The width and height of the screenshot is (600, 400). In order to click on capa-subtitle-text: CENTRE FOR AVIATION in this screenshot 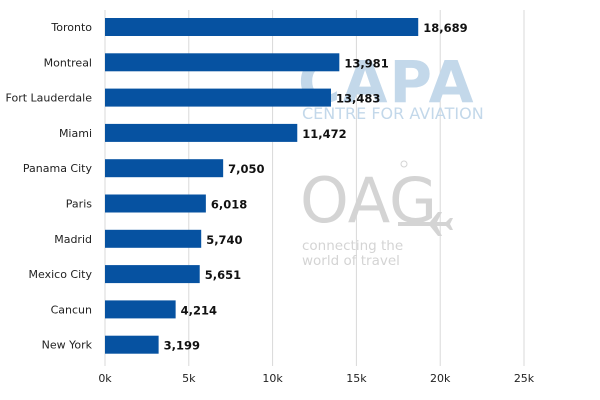, I will do `click(393, 113)`.